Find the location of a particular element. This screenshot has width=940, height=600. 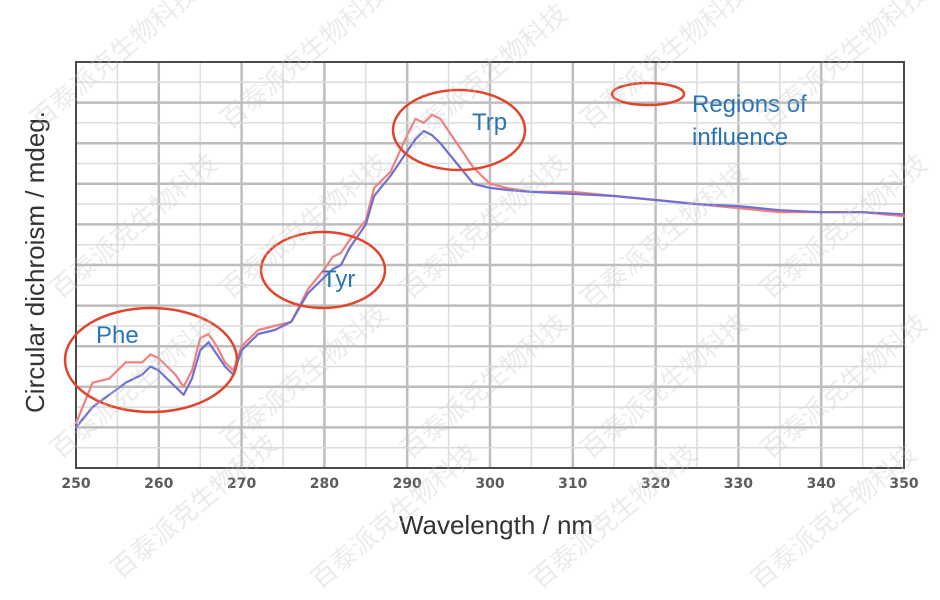

x-tick-label: 330 is located at coordinates (738, 484).